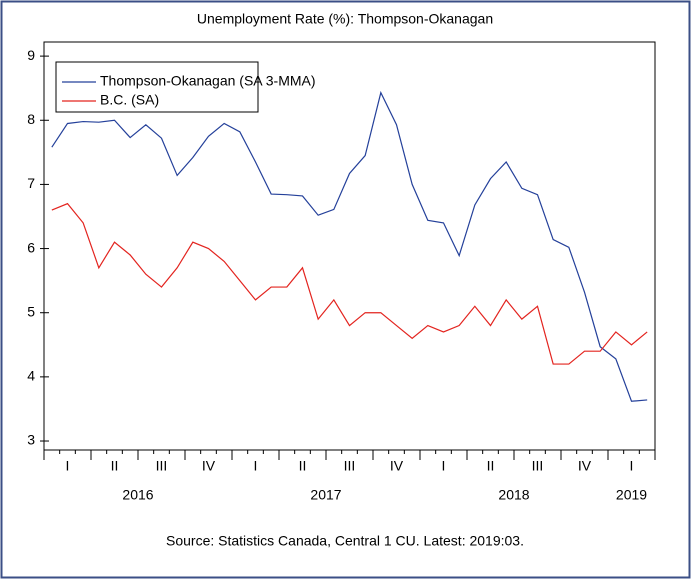 Image resolution: width=691 pixels, height=579 pixels. Describe the element at coordinates (31, 247) in the screenshot. I see `y-tick-label: 6` at that location.